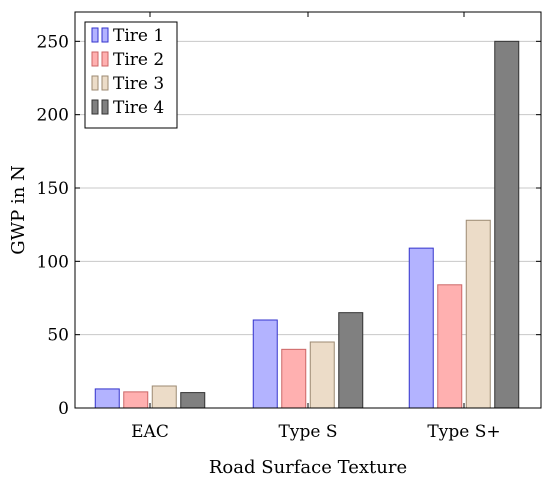 This screenshot has width=550, height=484. I want to click on y-axis-title: GWP in N, so click(18, 210).